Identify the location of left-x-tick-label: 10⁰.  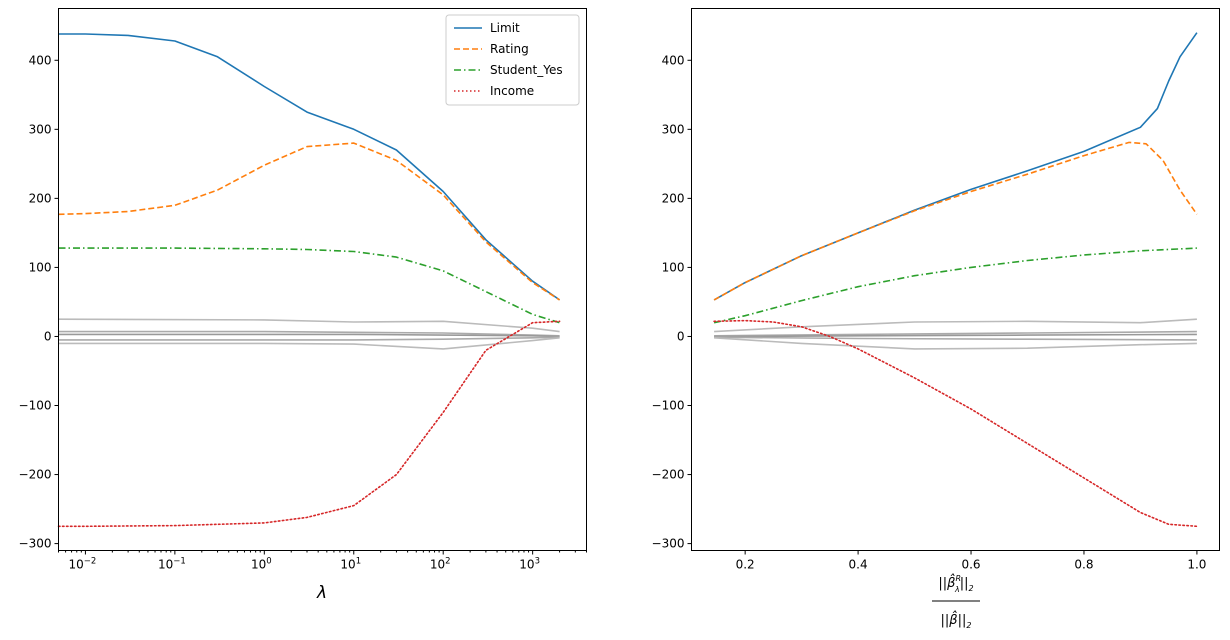
(261, 564).